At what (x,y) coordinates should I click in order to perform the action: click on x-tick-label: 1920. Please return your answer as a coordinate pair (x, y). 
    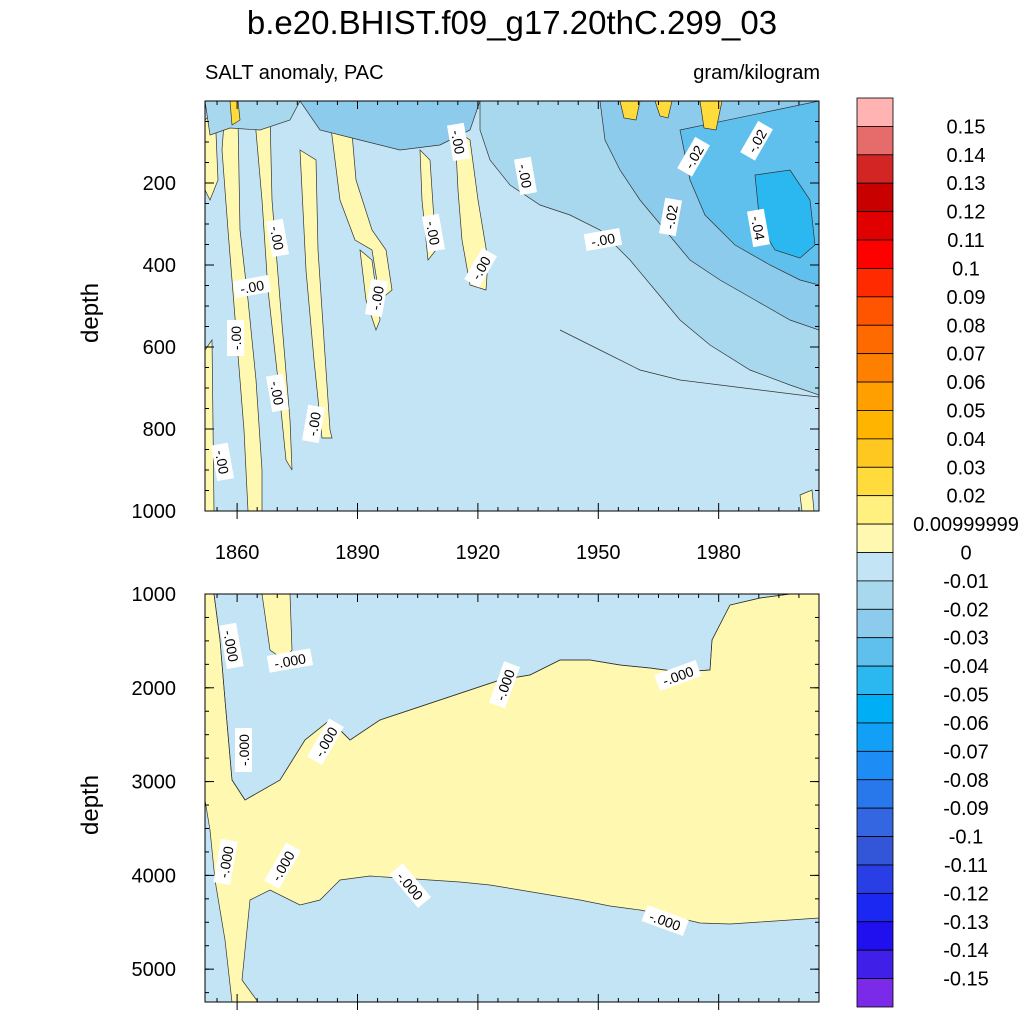
    Looking at the image, I should click on (478, 553).